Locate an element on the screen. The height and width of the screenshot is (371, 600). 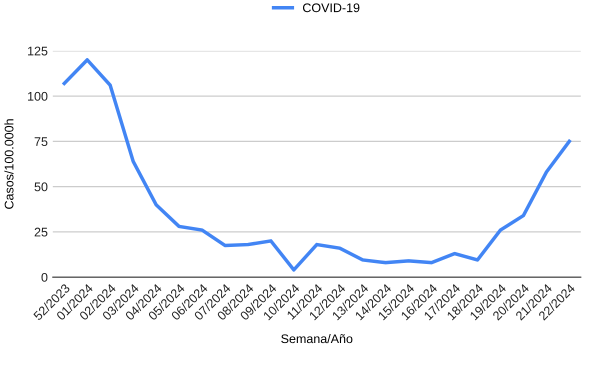
y-axis-title: Casos/100.000h is located at coordinates (9, 164).